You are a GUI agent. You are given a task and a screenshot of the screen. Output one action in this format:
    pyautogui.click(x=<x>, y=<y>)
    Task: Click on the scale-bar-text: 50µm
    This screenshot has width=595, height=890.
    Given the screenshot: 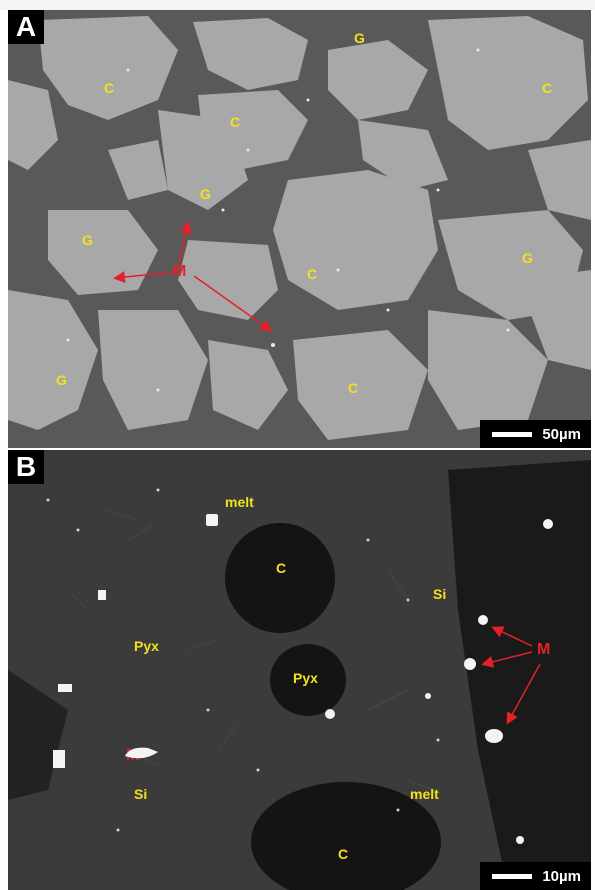 What is the action you would take?
    pyautogui.click(x=561, y=434)
    